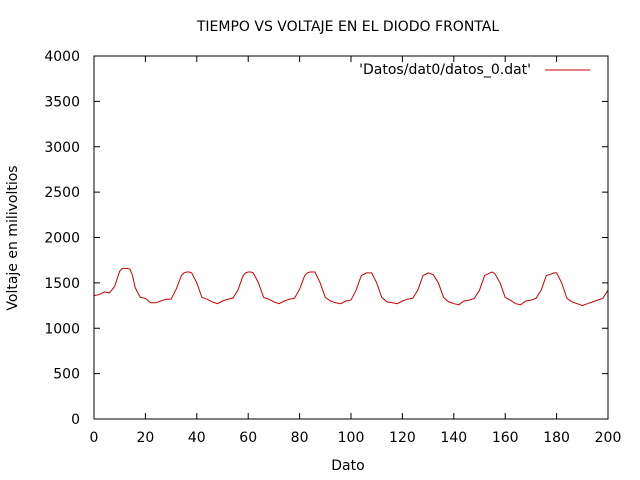  I want to click on x-tick-label: 40, so click(197, 438).